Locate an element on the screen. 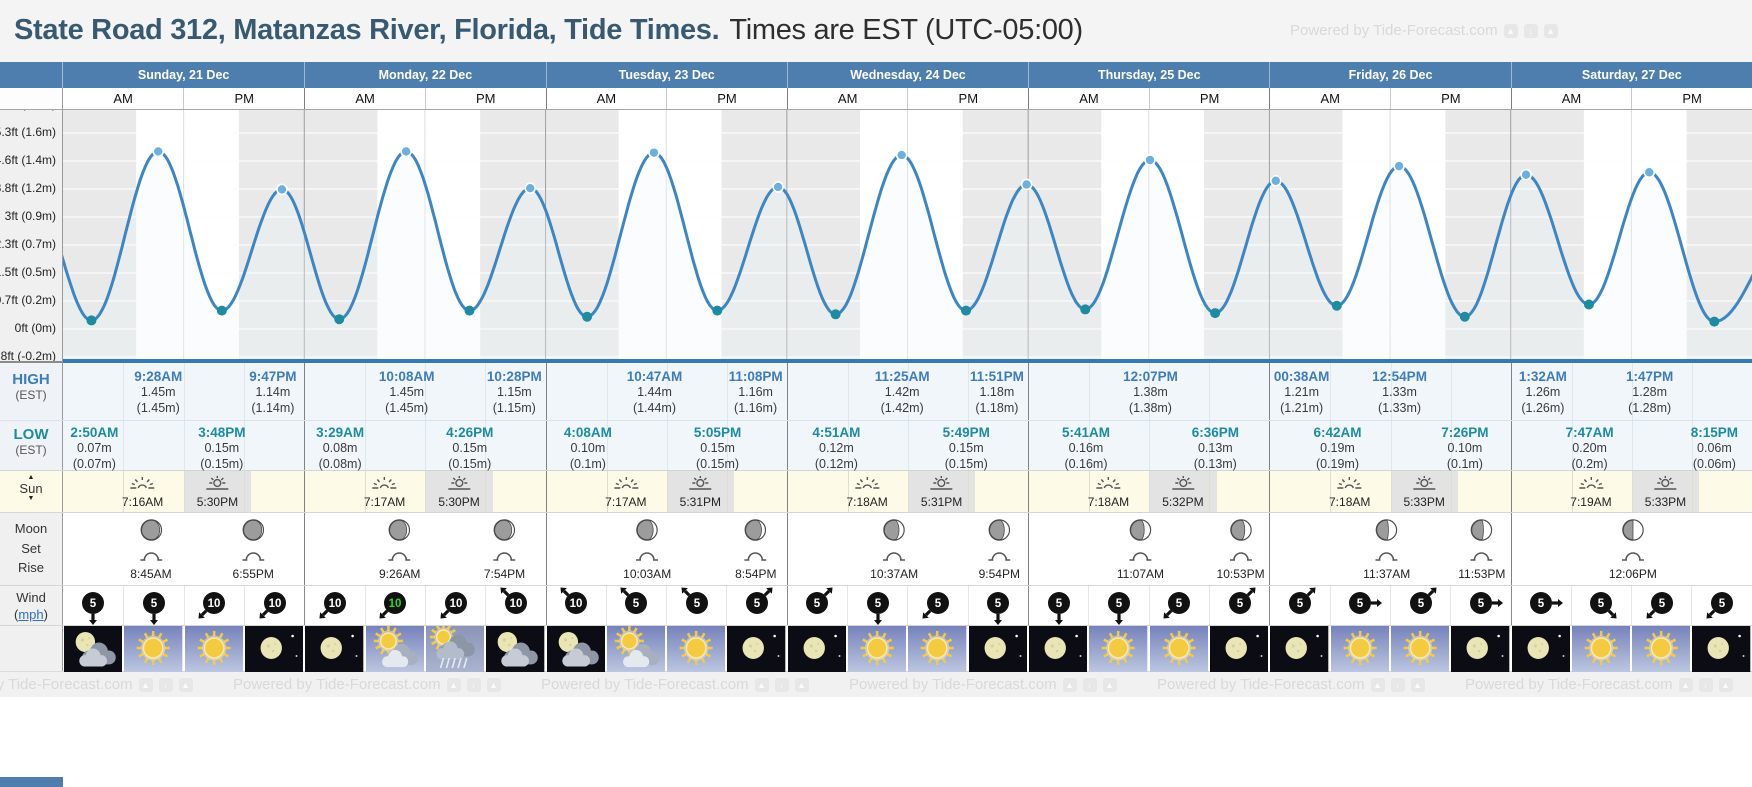 The width and height of the screenshot is (1752, 787). sunset-entry: 5:32PM is located at coordinates (1183, 492).